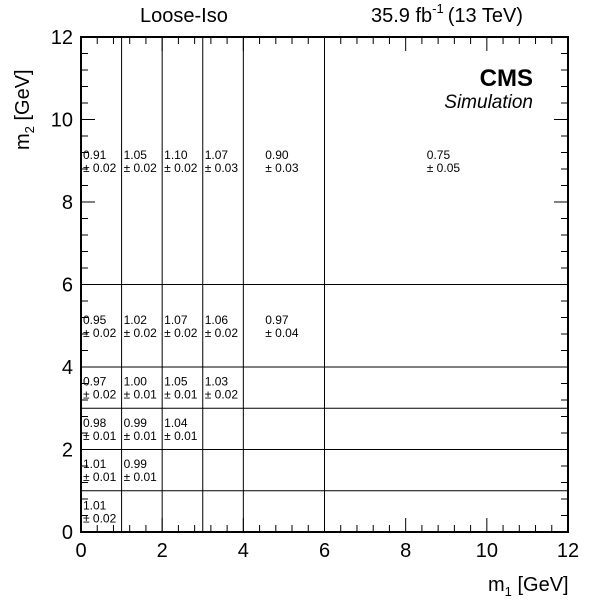  I want to click on bin-cell: 1.04± 0.01, so click(181, 429).